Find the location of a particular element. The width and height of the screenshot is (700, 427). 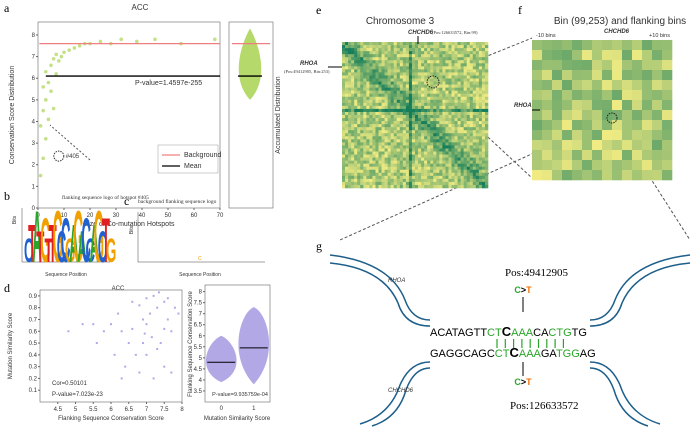

panel-label: e is located at coordinates (318, 10).